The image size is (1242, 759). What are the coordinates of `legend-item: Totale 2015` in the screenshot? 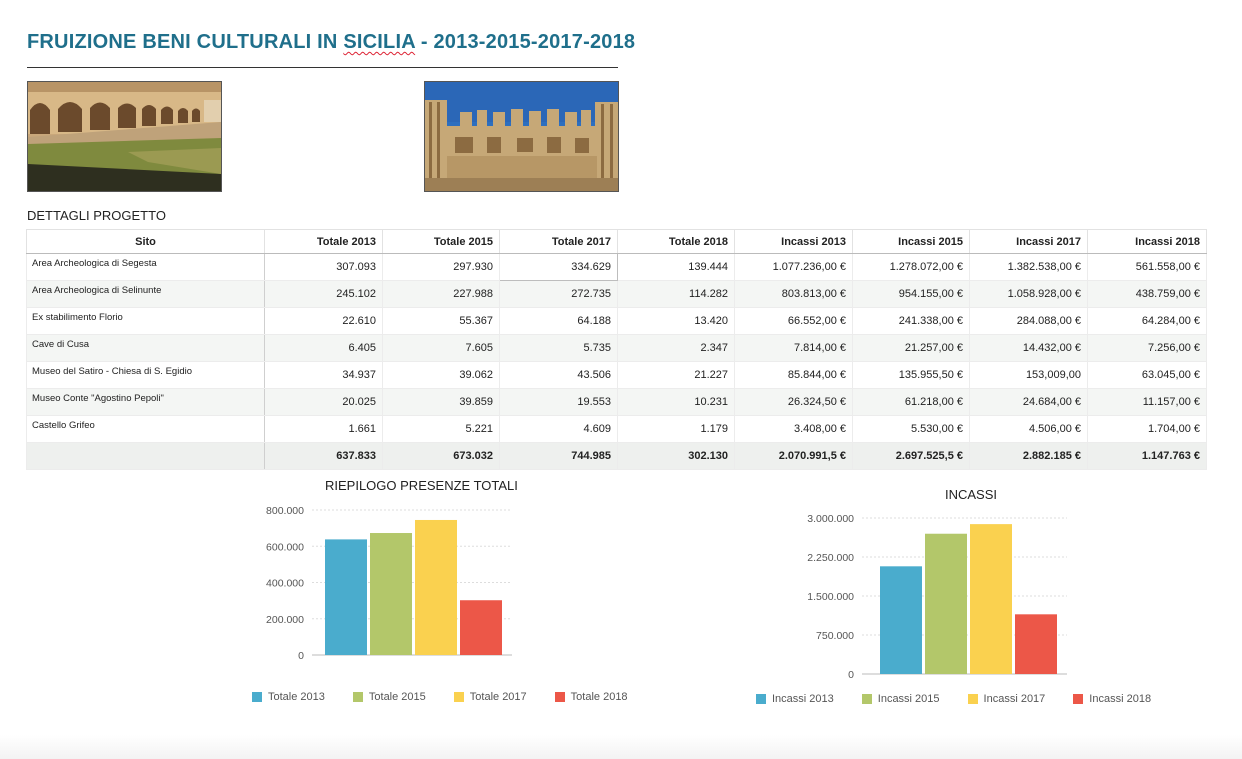 It's located at (389, 697).